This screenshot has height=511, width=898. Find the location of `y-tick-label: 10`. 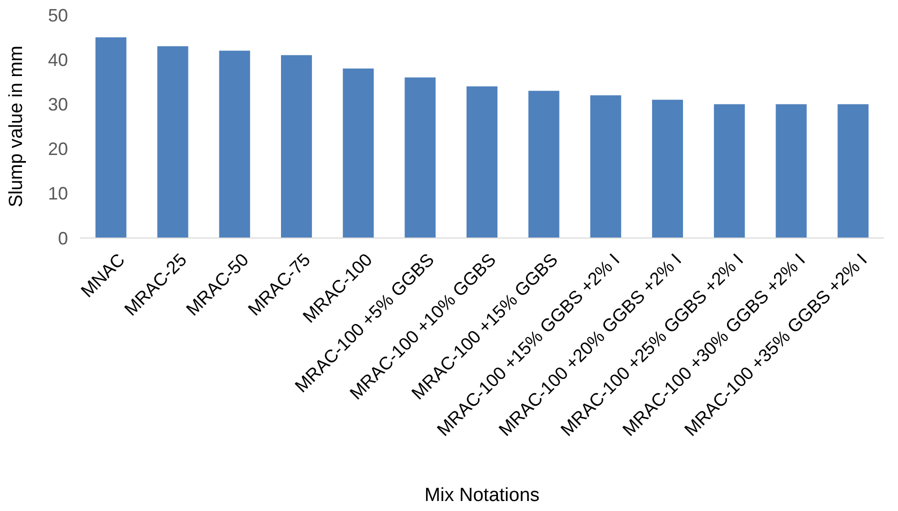

y-tick-label: 10 is located at coordinates (58, 194).